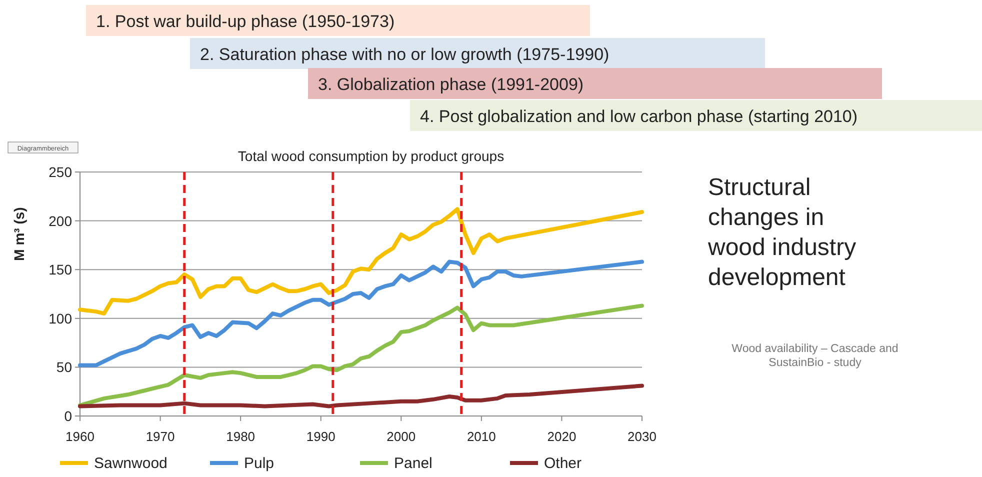 The height and width of the screenshot is (477, 982). What do you see at coordinates (405, 54) in the screenshot?
I see `text: 2. Saturation phase with no or low growth (1975-1990)` at bounding box center [405, 54].